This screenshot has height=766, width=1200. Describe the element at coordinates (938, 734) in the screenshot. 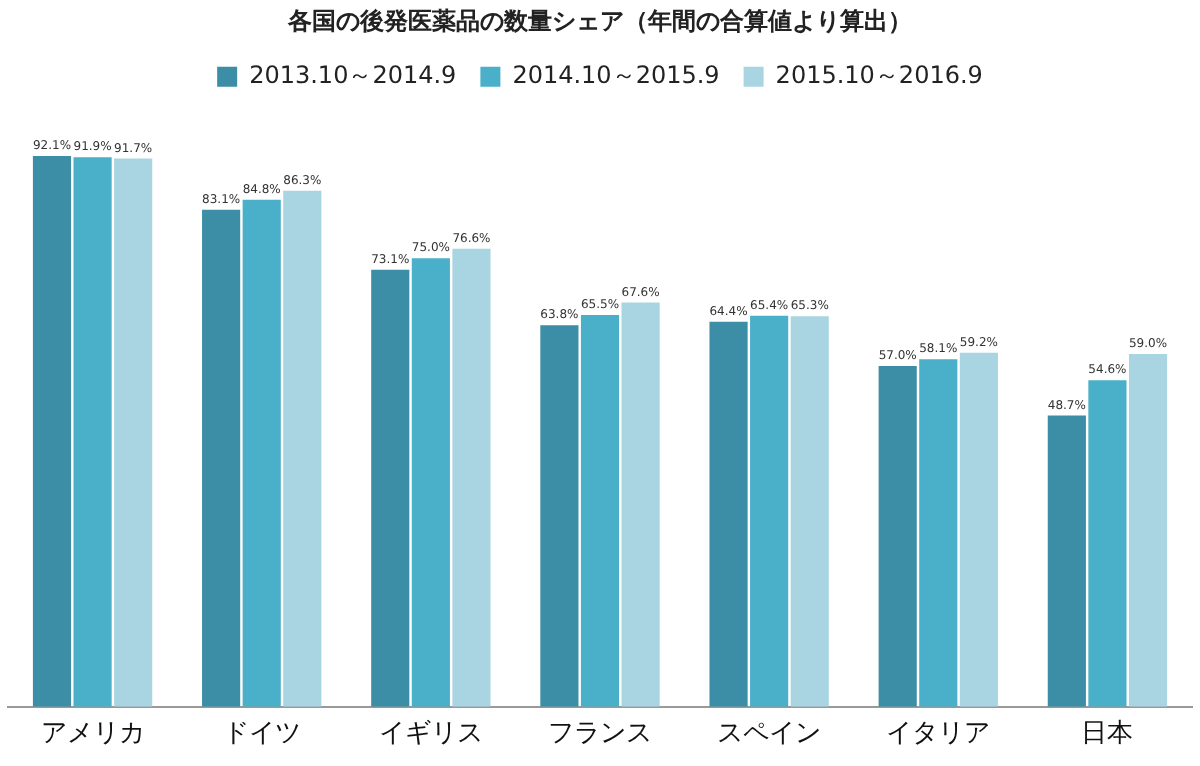

I see `x-tick-label: イタリア` at that location.